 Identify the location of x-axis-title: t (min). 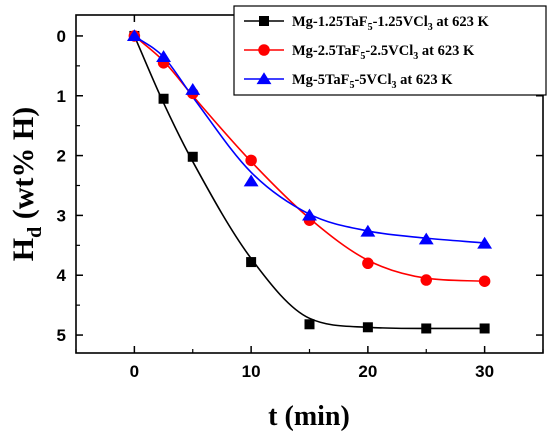
(309, 416).